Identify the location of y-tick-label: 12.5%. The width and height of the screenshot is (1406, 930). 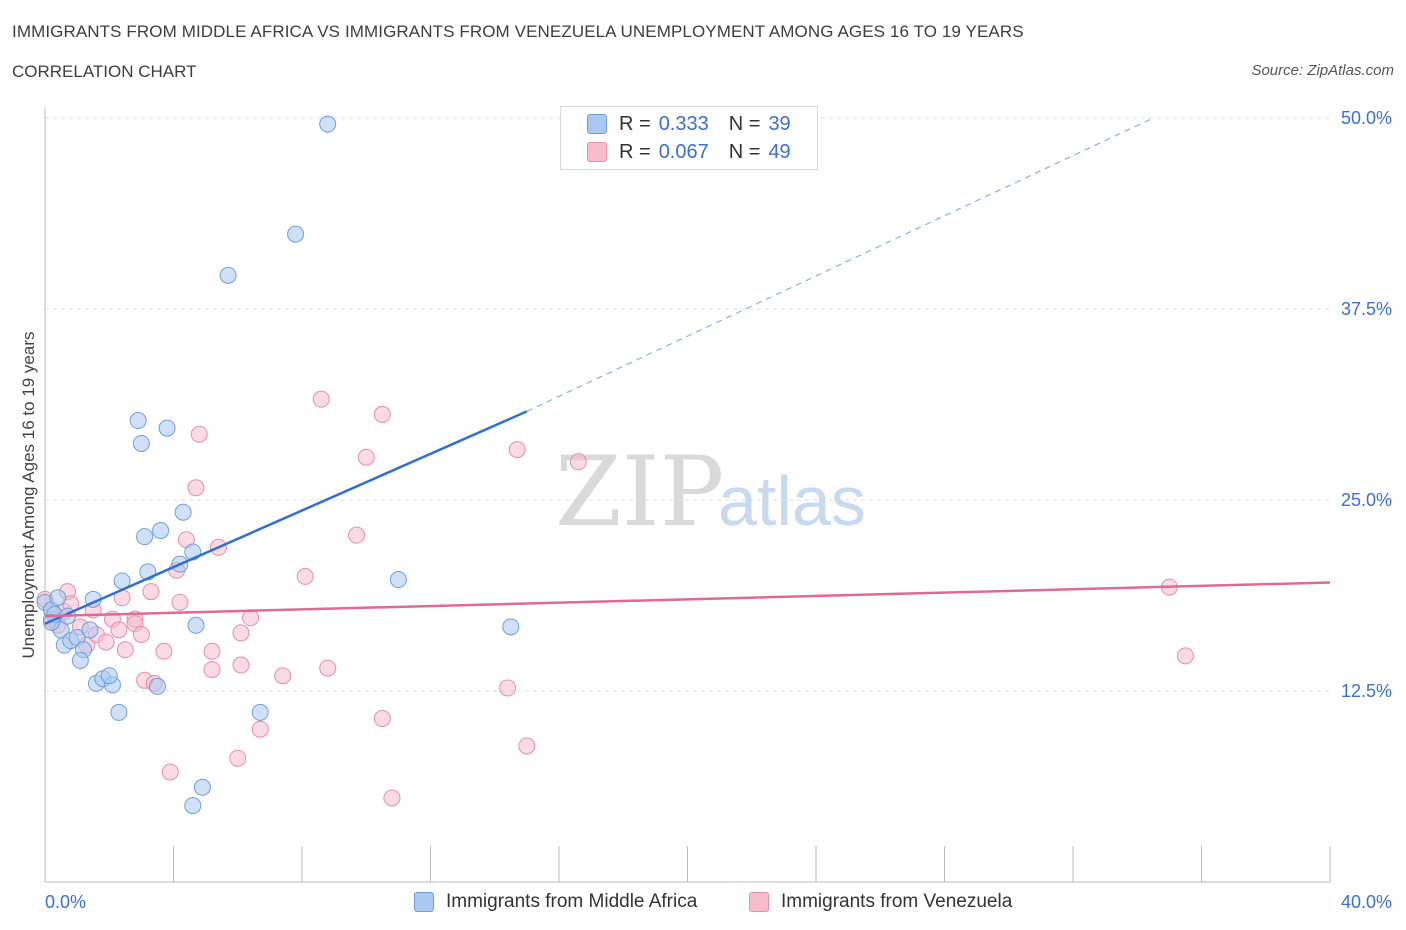
(1366, 691).